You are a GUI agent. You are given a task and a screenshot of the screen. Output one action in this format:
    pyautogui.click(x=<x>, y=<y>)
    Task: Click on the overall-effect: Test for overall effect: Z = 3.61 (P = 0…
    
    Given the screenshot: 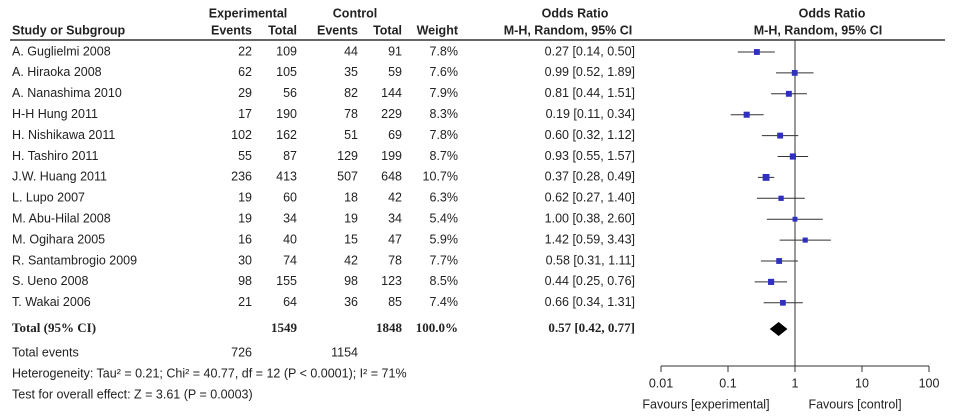 What is the action you would take?
    pyautogui.click(x=132, y=394)
    